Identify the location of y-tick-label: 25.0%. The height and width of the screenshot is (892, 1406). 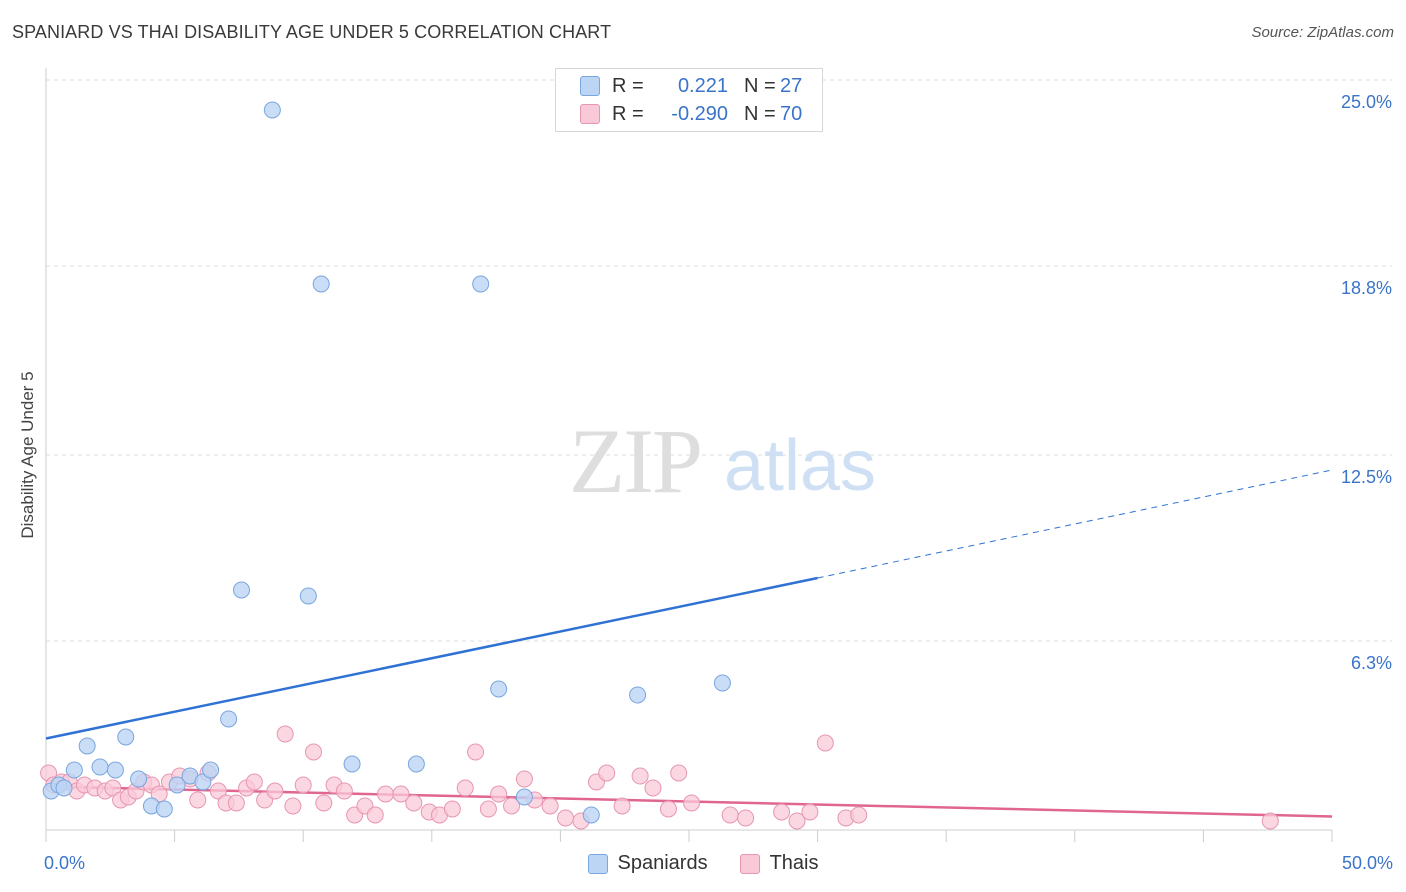
(1366, 102).